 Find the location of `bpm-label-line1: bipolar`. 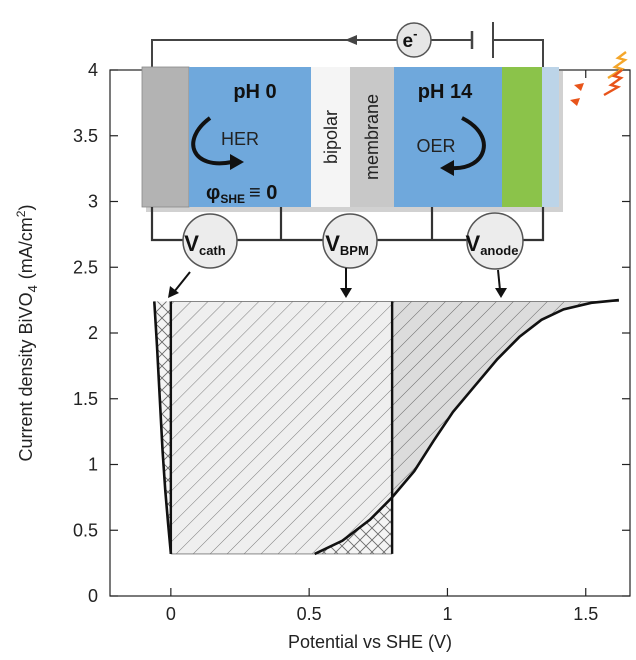

bpm-label-line1: bipolar is located at coordinates (331, 137).